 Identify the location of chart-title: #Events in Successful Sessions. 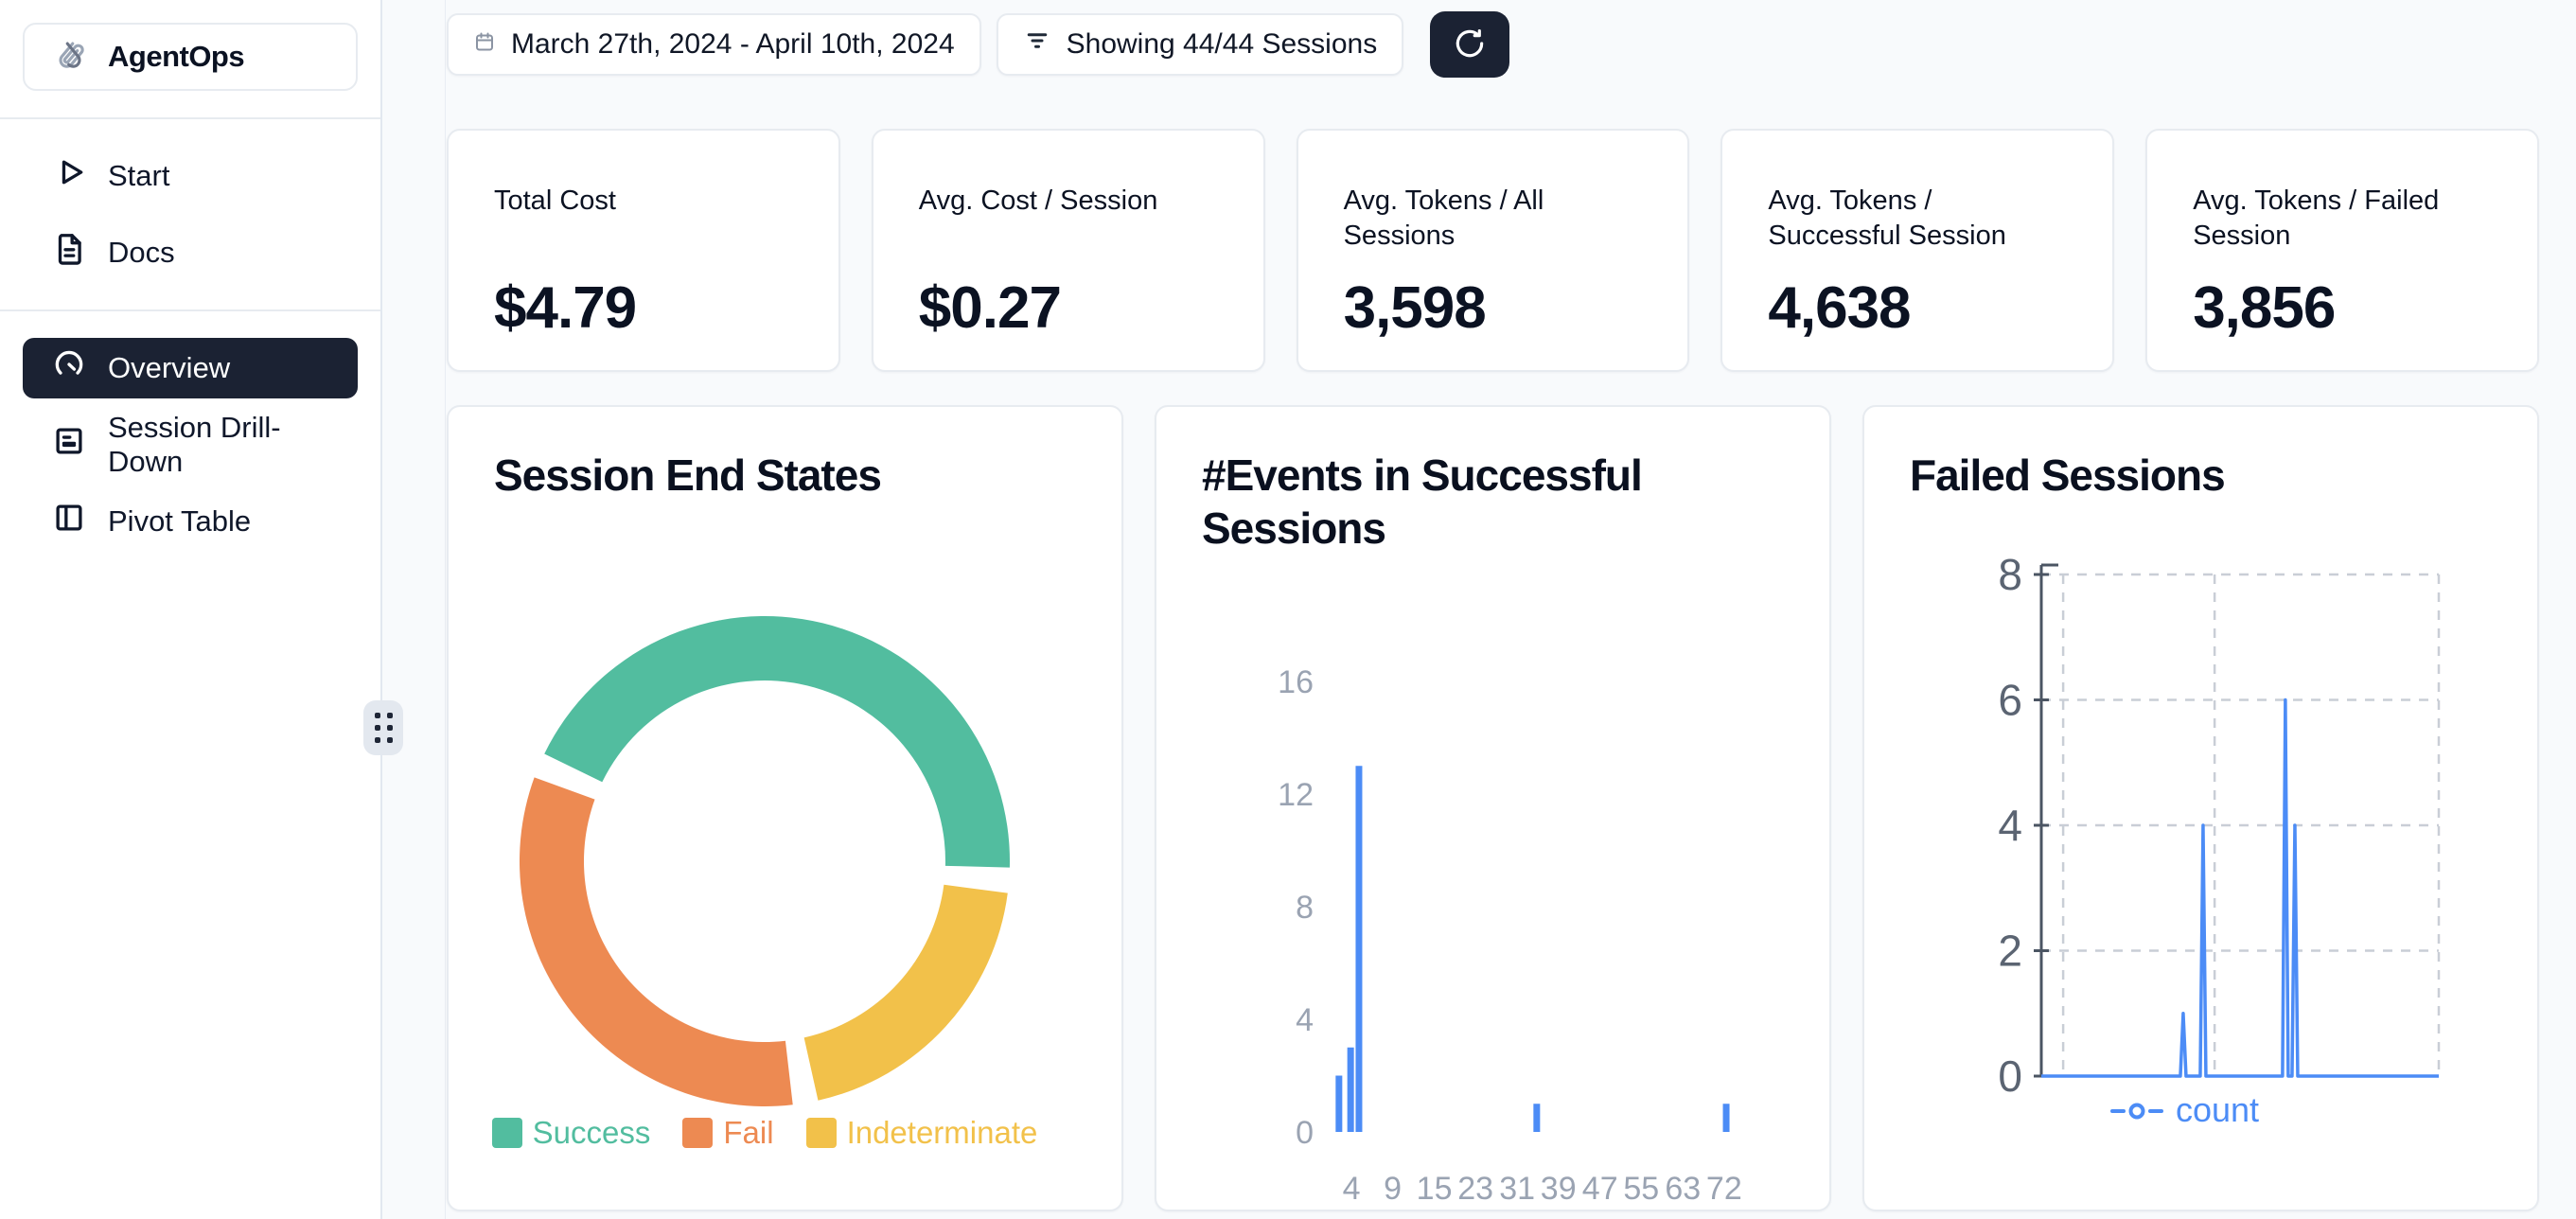
(1422, 501).